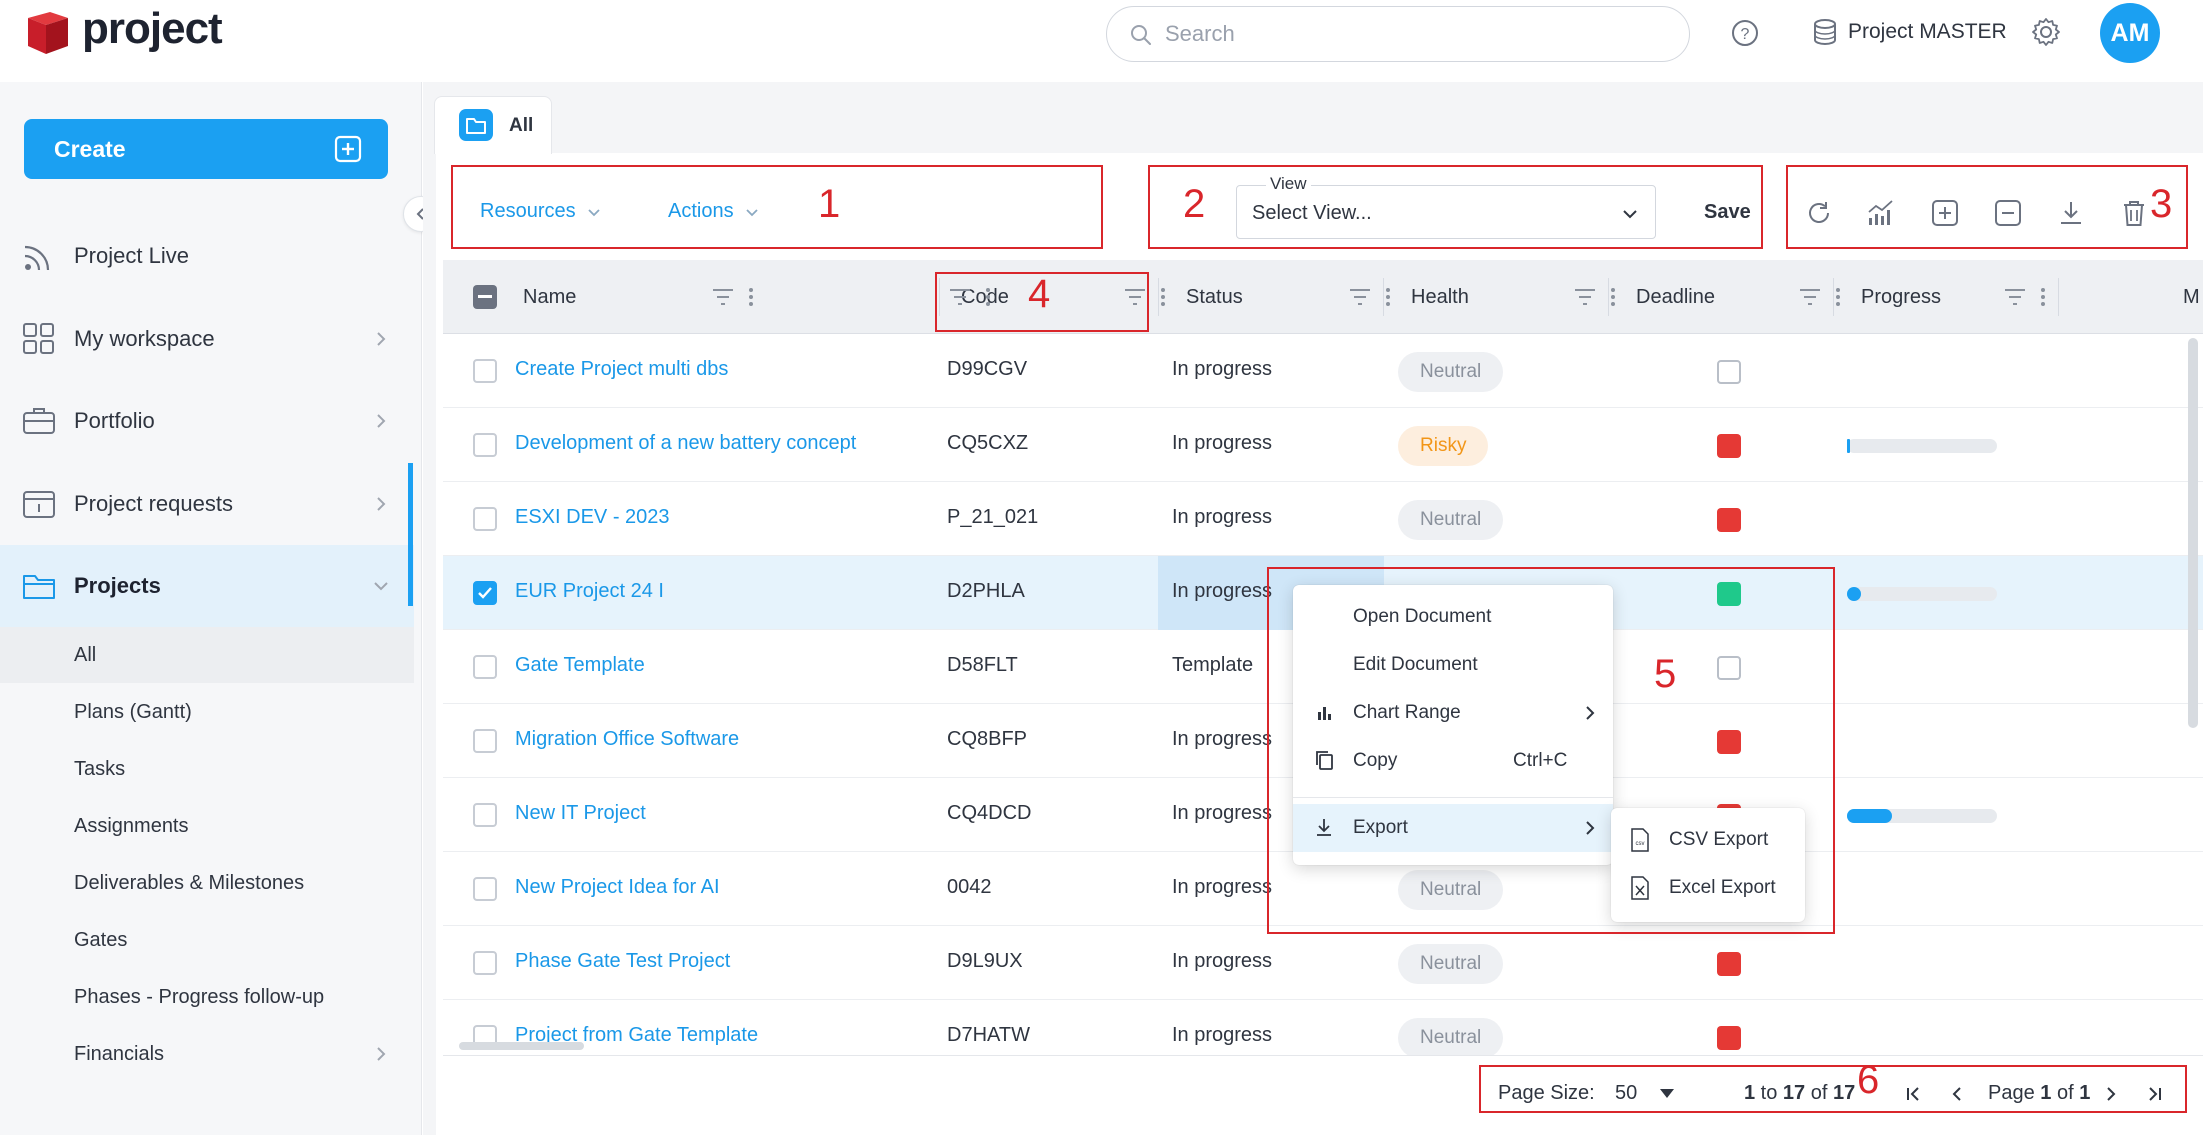 The width and height of the screenshot is (2203, 1135). I want to click on project-name-link: Project from Gate Template, so click(637, 1035).